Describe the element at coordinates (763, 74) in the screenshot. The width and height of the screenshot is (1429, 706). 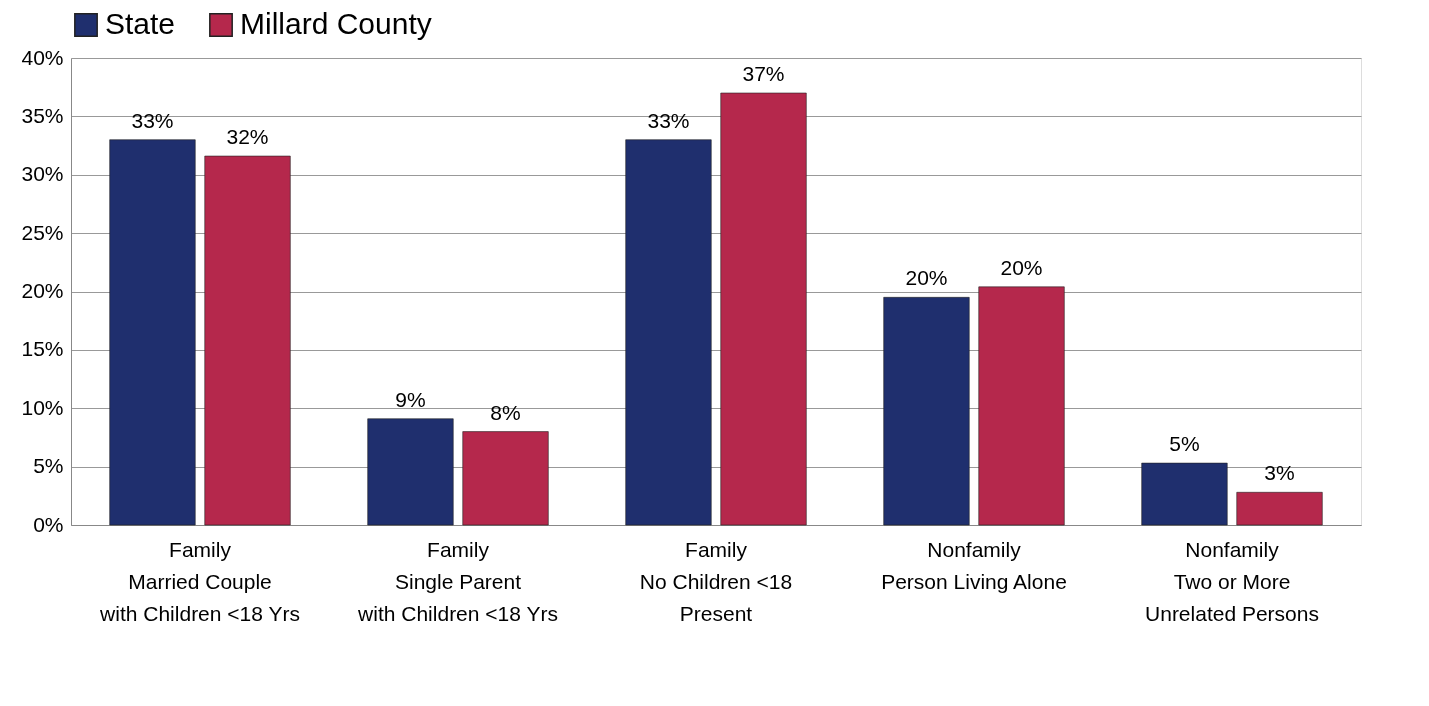
I see `data-label: 37%` at that location.